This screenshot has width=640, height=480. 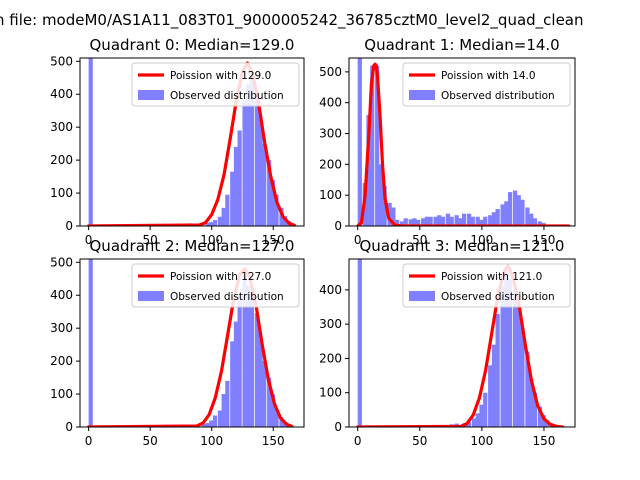 What do you see at coordinates (220, 277) in the screenshot?
I see `legend-label-poisson: Poission with 127.0` at bounding box center [220, 277].